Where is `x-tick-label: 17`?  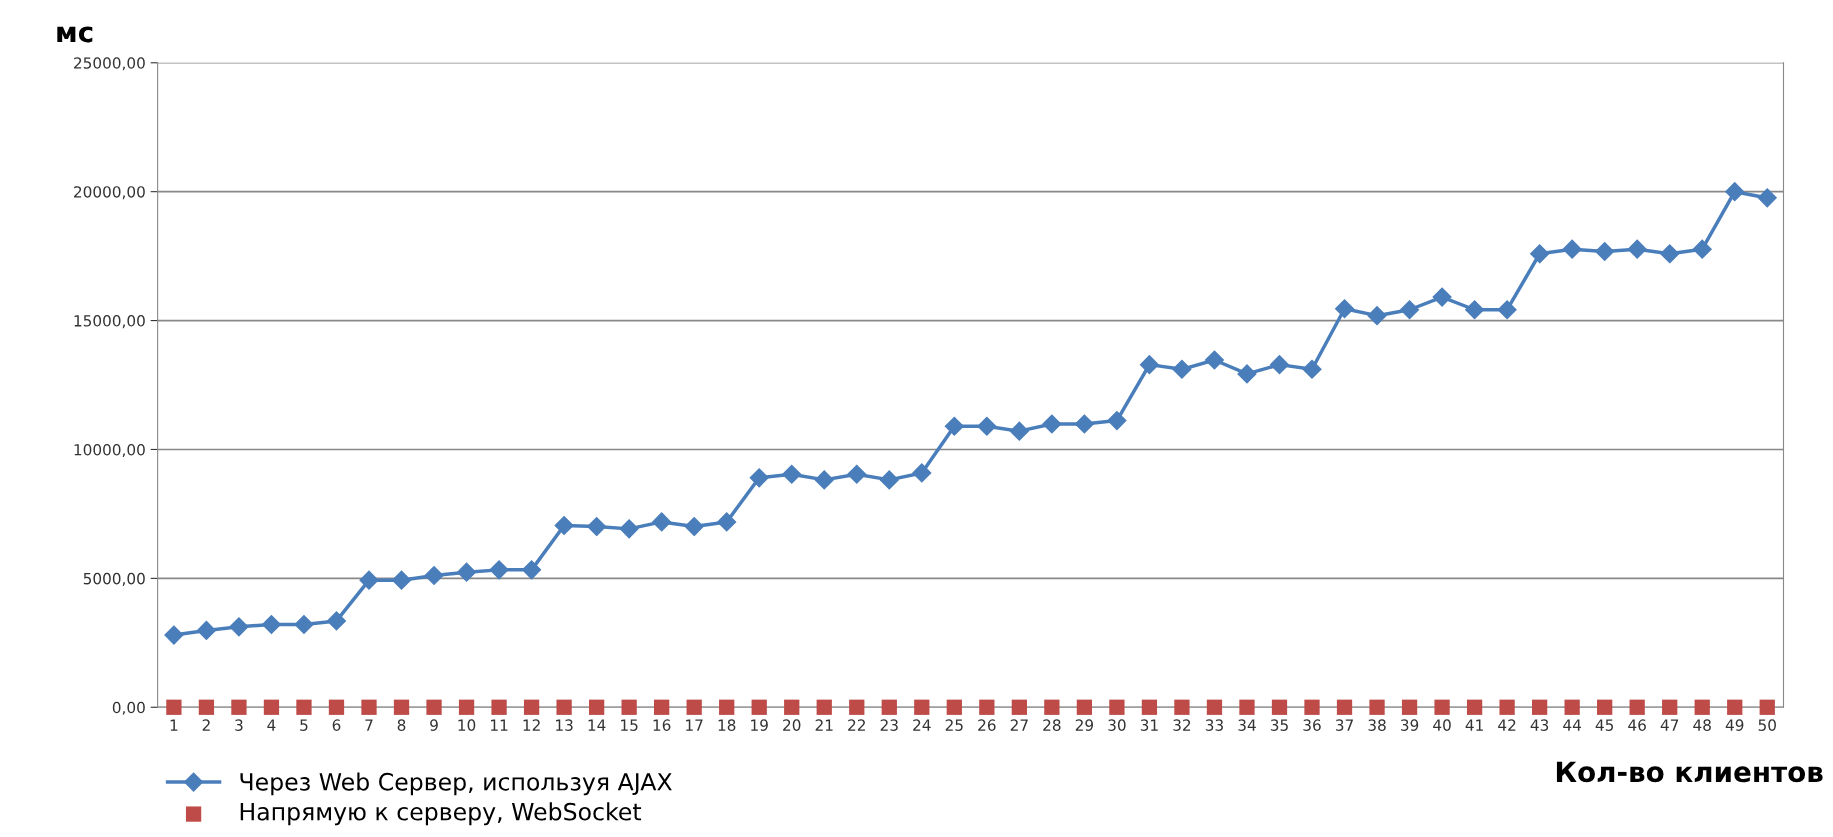 x-tick-label: 17 is located at coordinates (694, 725).